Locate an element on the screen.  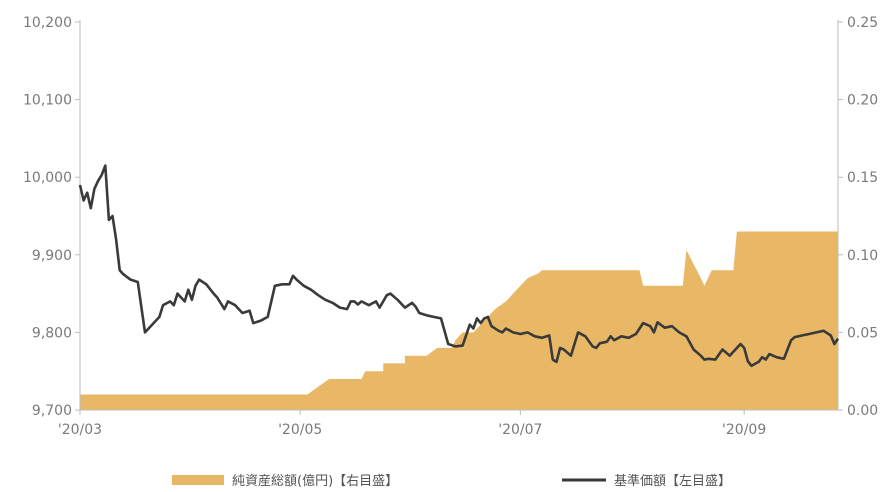
y-left-tick-label: 9,800 is located at coordinates (52, 333).